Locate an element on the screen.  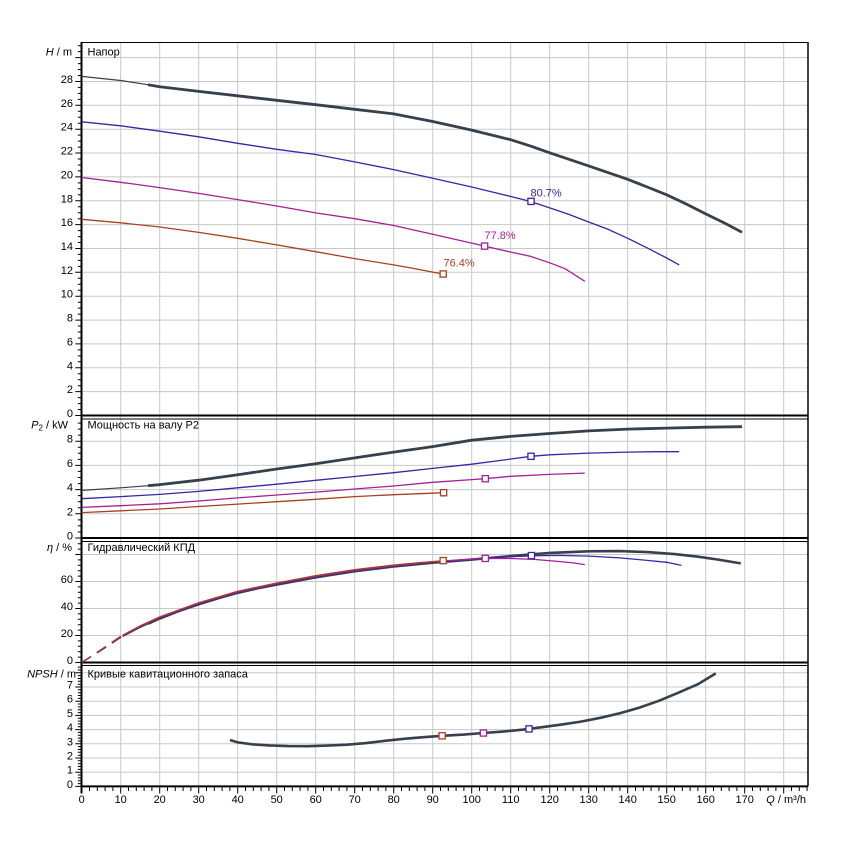
svg-text: 5 is located at coordinates (70, 714).